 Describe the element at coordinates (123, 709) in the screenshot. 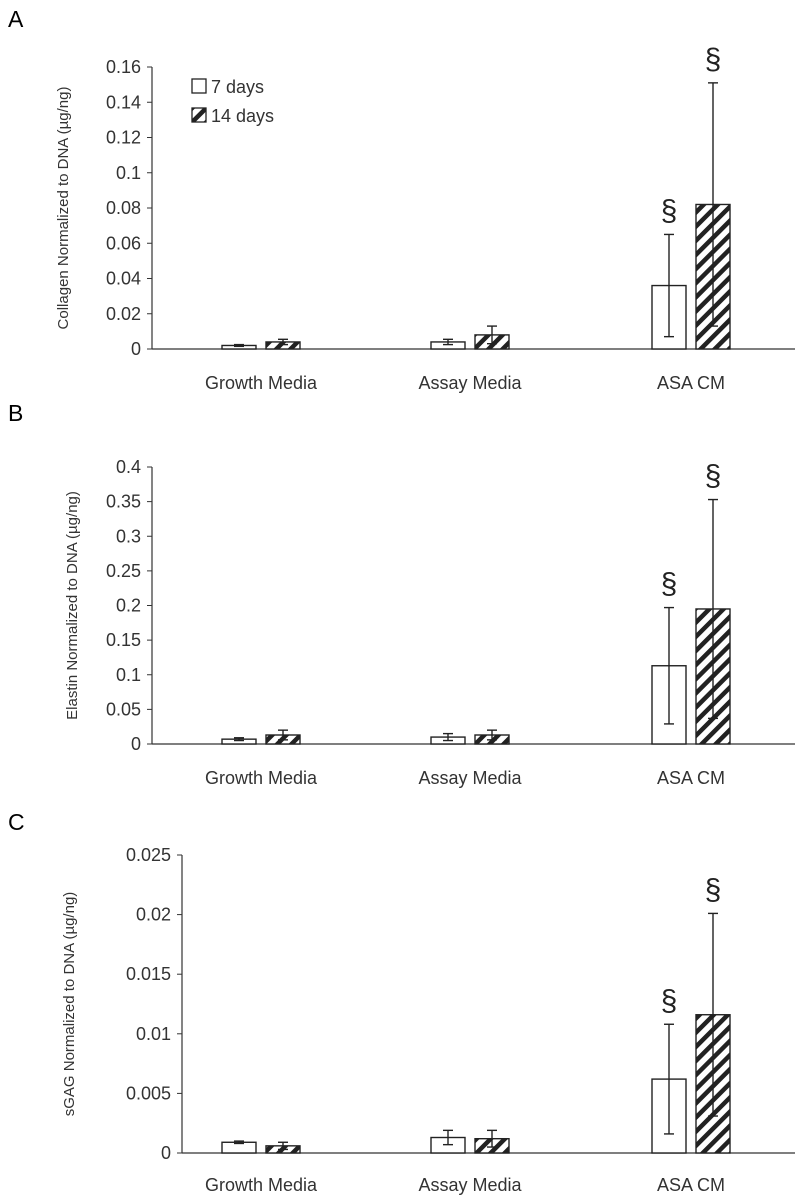

I see `y-tick-label: 0.05` at that location.